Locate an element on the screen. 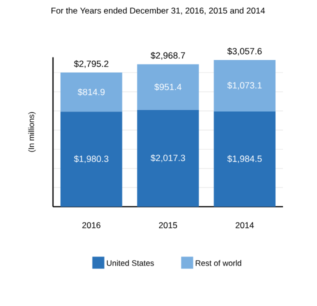  data-label: $814.9 is located at coordinates (91, 92).